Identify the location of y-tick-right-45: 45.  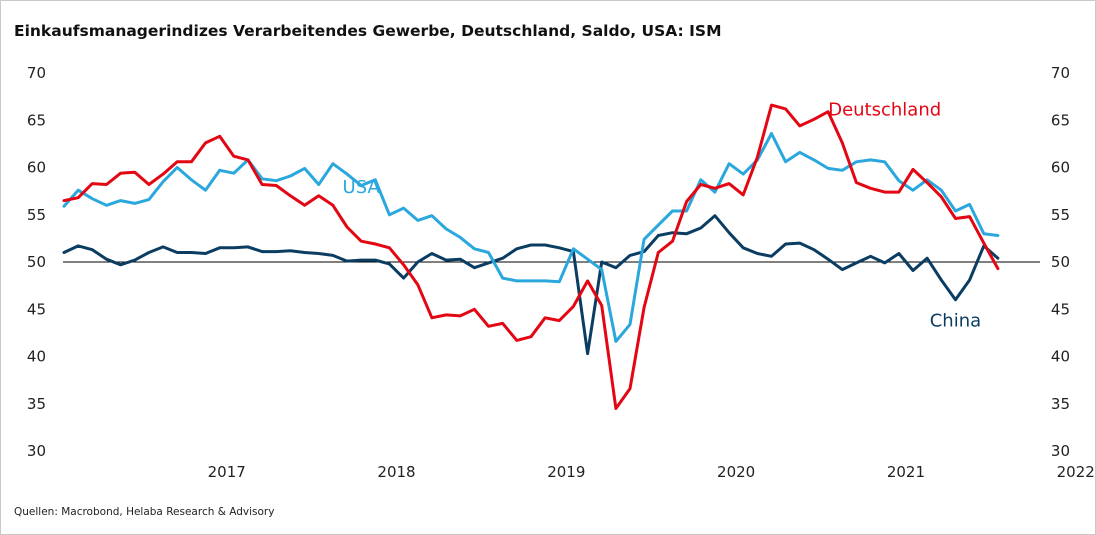
(1060, 309).